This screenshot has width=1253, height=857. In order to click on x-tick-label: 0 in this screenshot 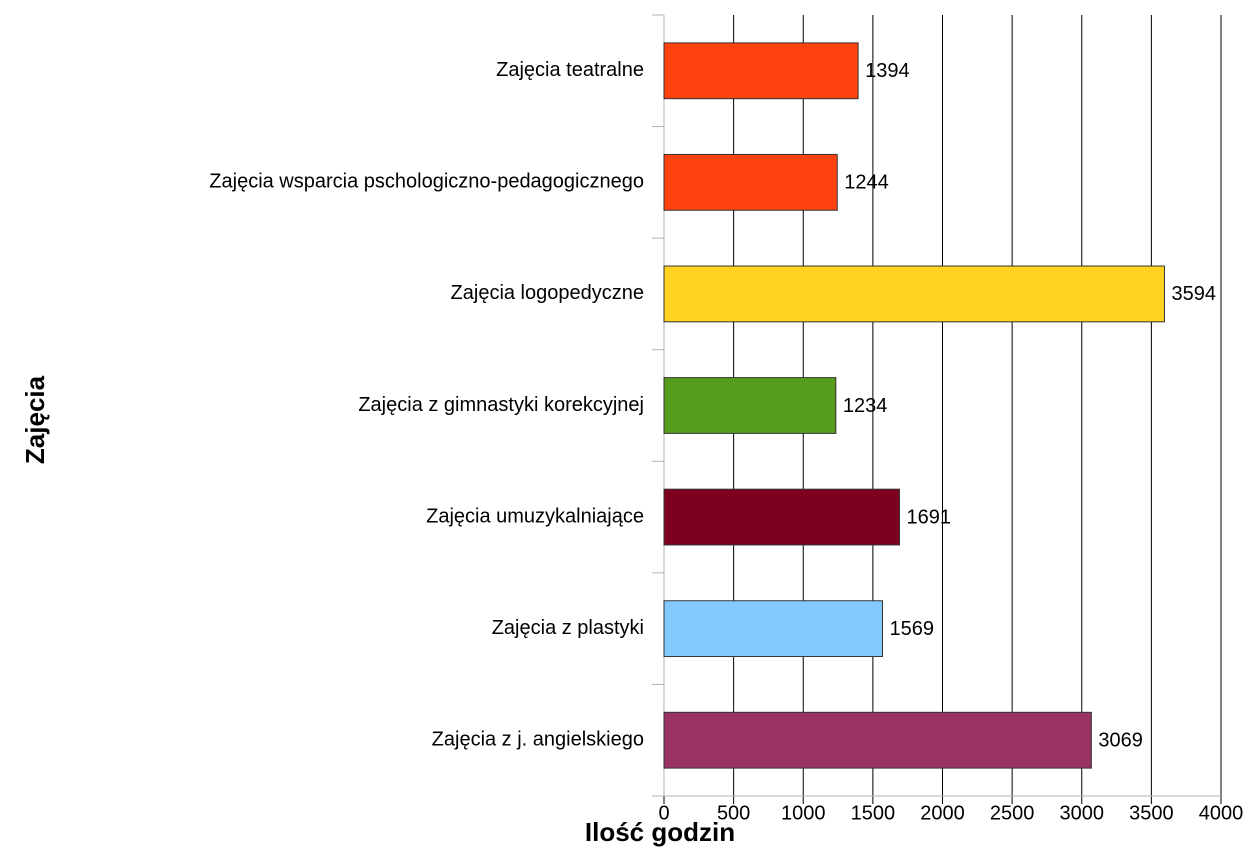, I will do `click(663, 813)`.